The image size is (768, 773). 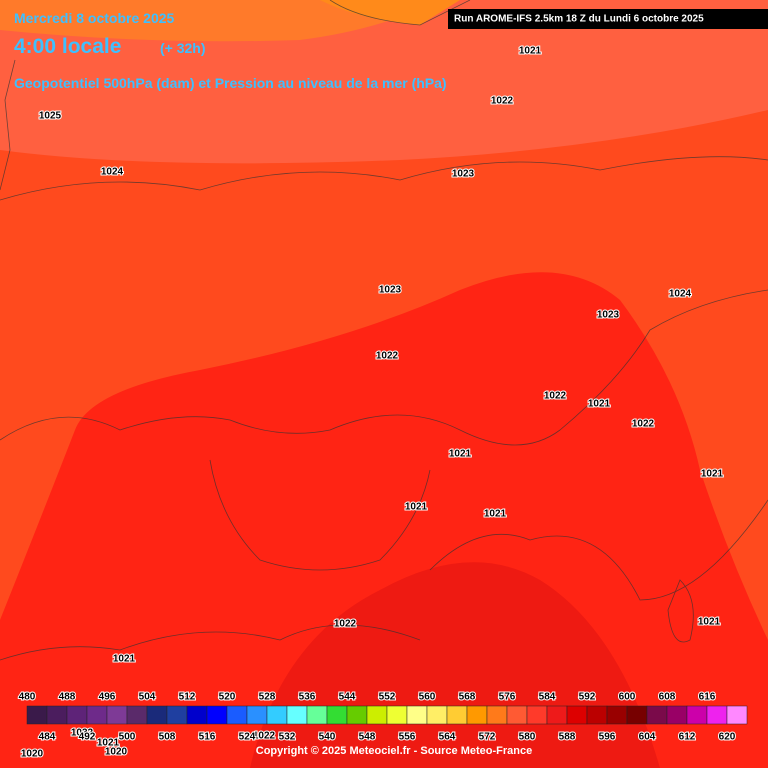 What do you see at coordinates (167, 737) in the screenshot?
I see `scale-label: 508` at bounding box center [167, 737].